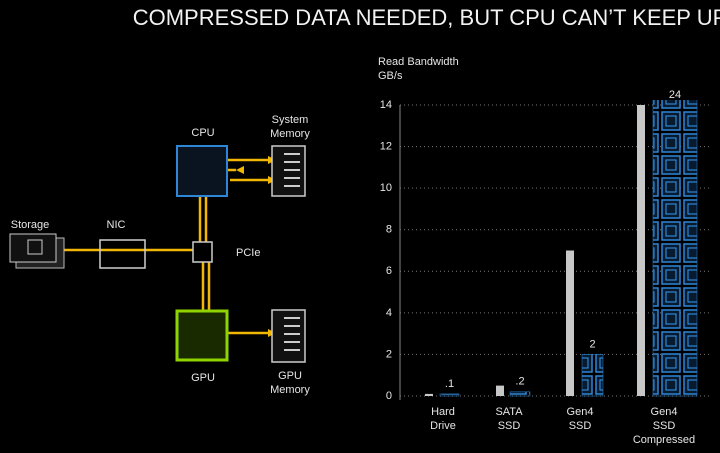 The height and width of the screenshot is (453, 720). What do you see at coordinates (248, 253) in the screenshot?
I see `node-label: PCIe` at bounding box center [248, 253].